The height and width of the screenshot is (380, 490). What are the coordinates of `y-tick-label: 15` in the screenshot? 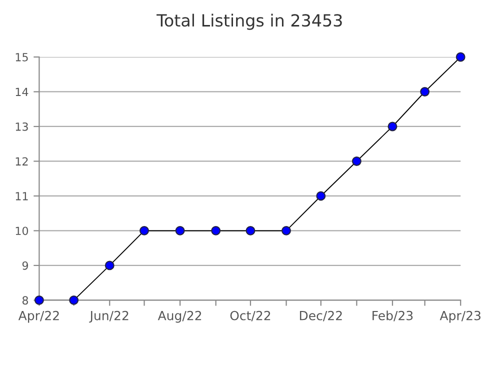 It's located at (22, 57).